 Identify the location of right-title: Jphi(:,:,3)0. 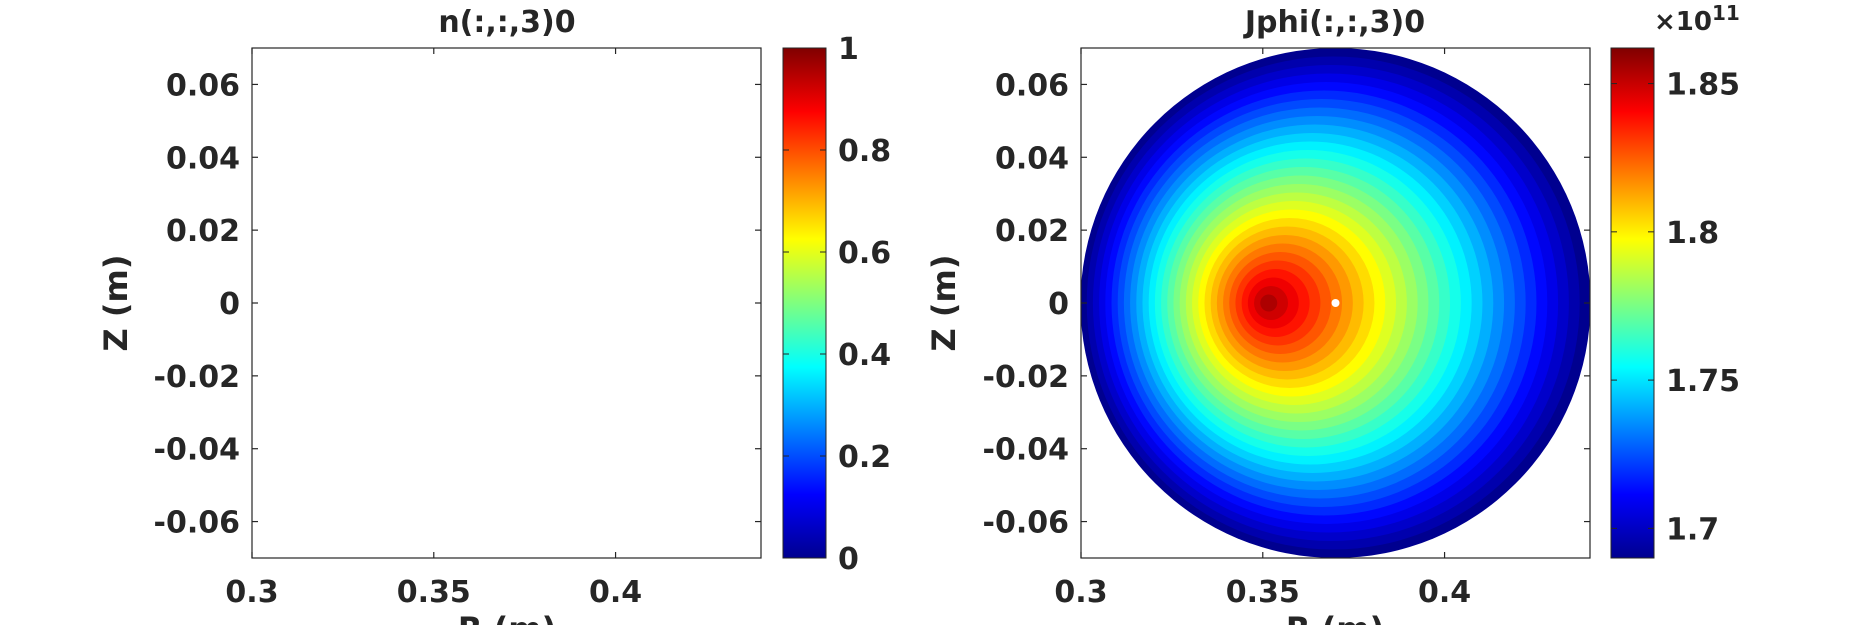
(1334, 22).